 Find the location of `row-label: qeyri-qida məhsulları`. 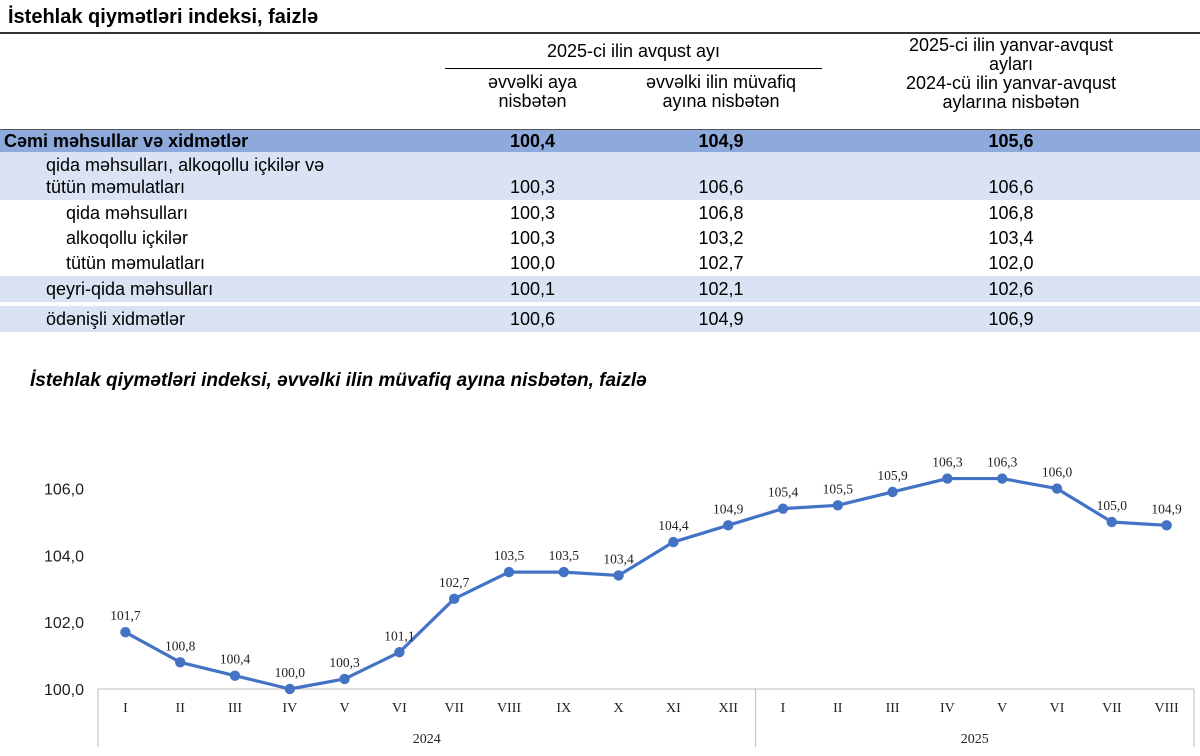

row-label: qeyri-qida məhsulları is located at coordinates (222, 289).